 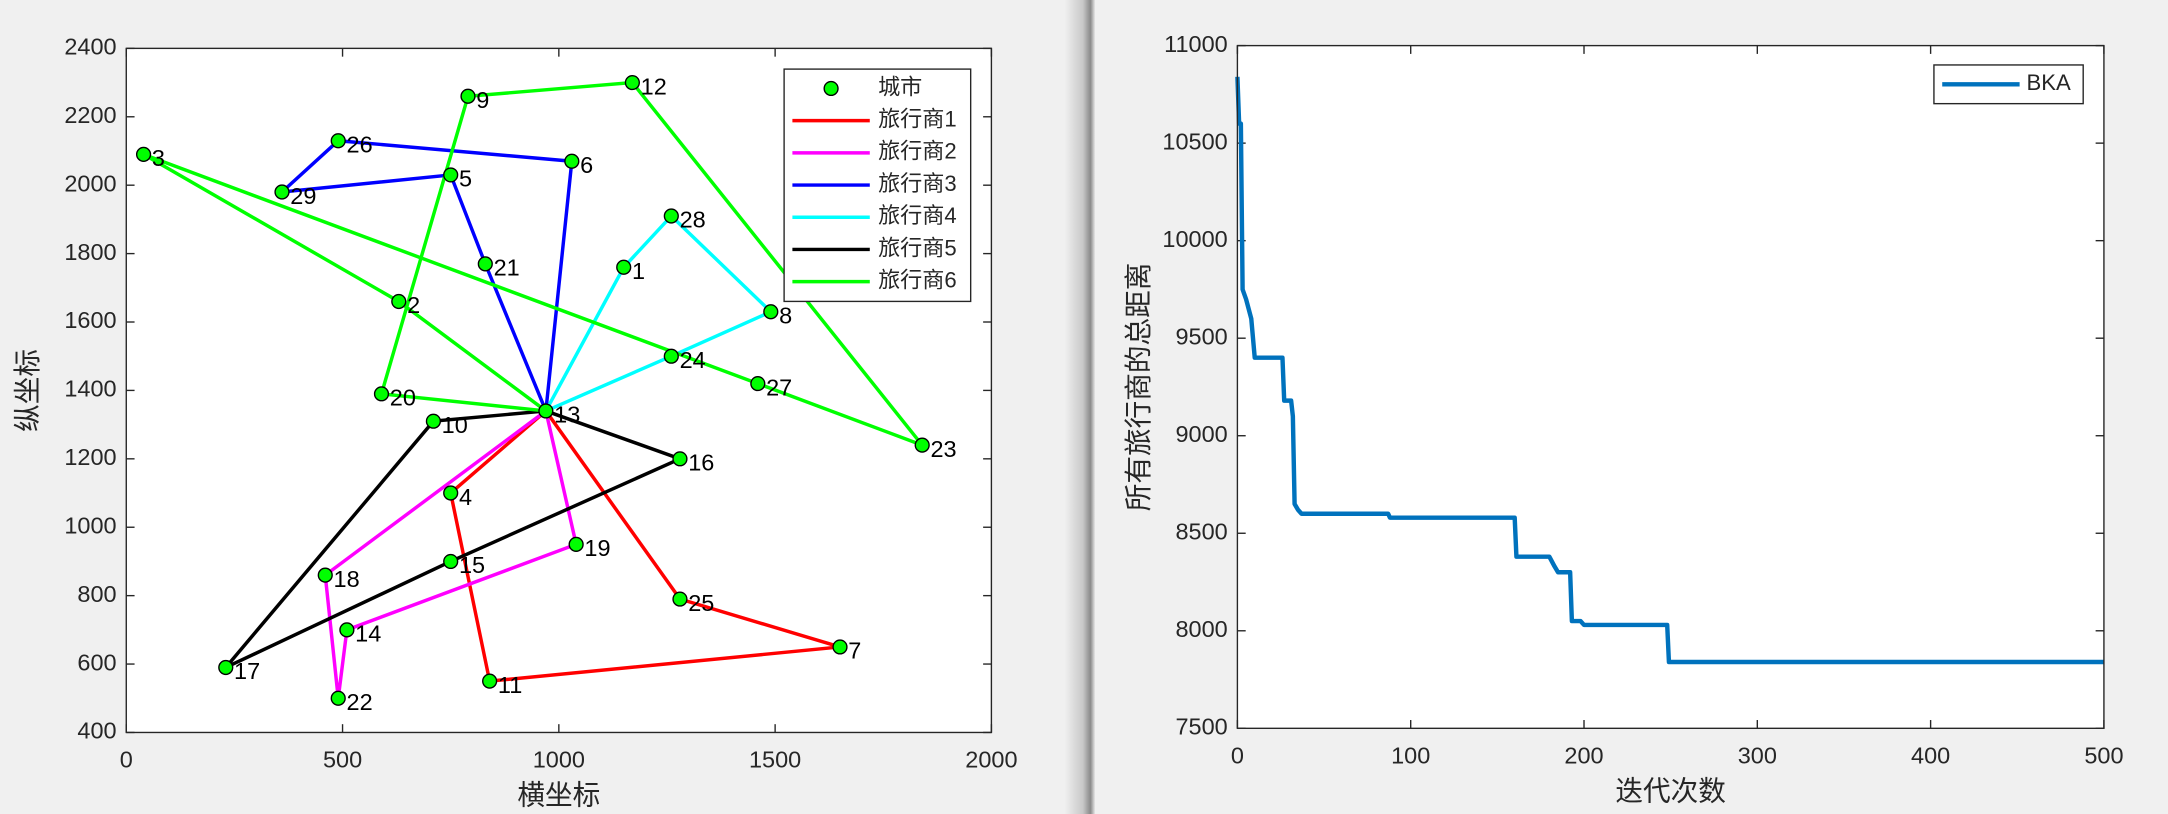 What do you see at coordinates (1201, 336) in the screenshot?
I see `y-tick-label: 9500` at bounding box center [1201, 336].